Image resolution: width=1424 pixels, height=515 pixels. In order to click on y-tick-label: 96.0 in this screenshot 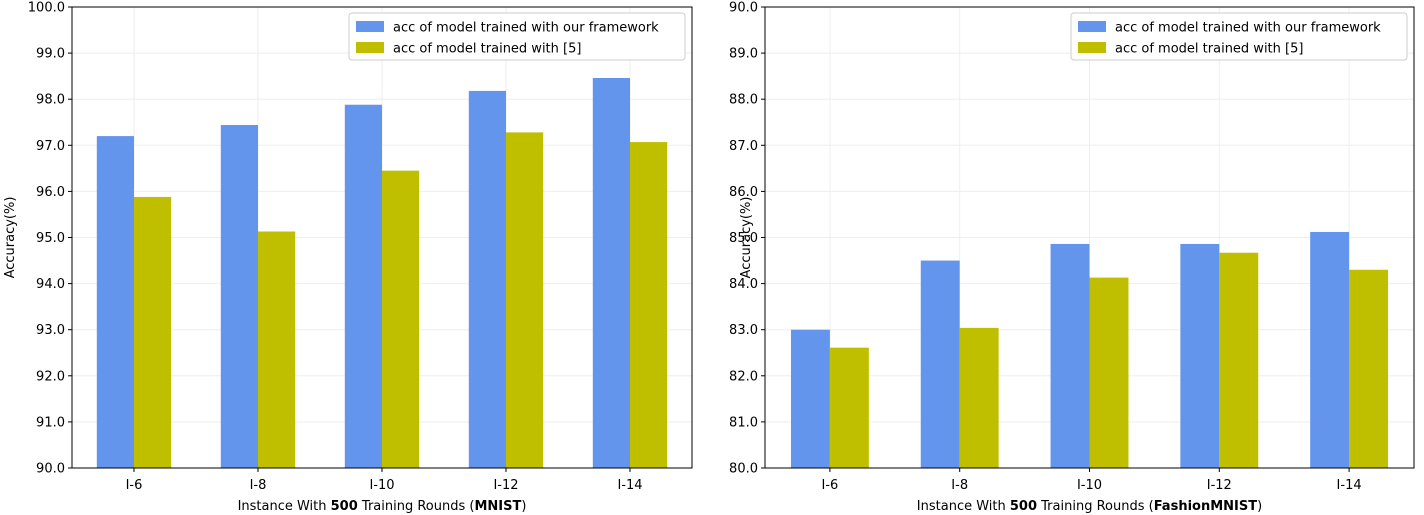, I will do `click(50, 192)`.